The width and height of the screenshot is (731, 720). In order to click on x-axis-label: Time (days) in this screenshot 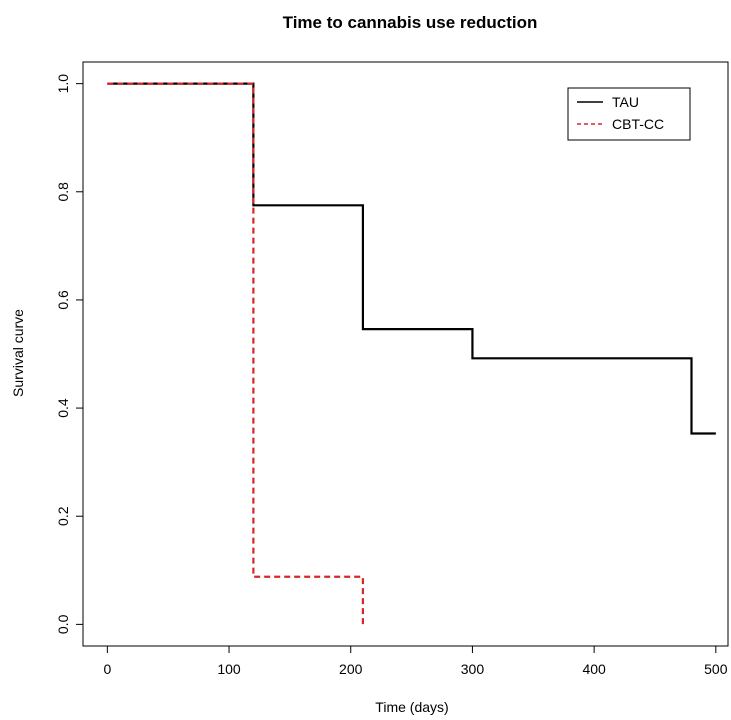, I will do `click(411, 707)`.